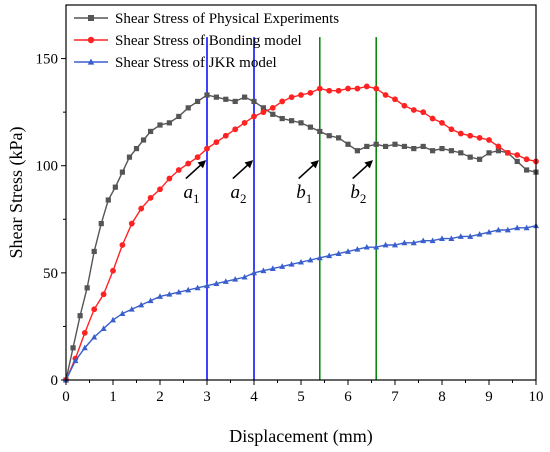 This screenshot has width=550, height=452. Describe the element at coordinates (254, 397) in the screenshot. I see `x-tick-label: 4` at that location.